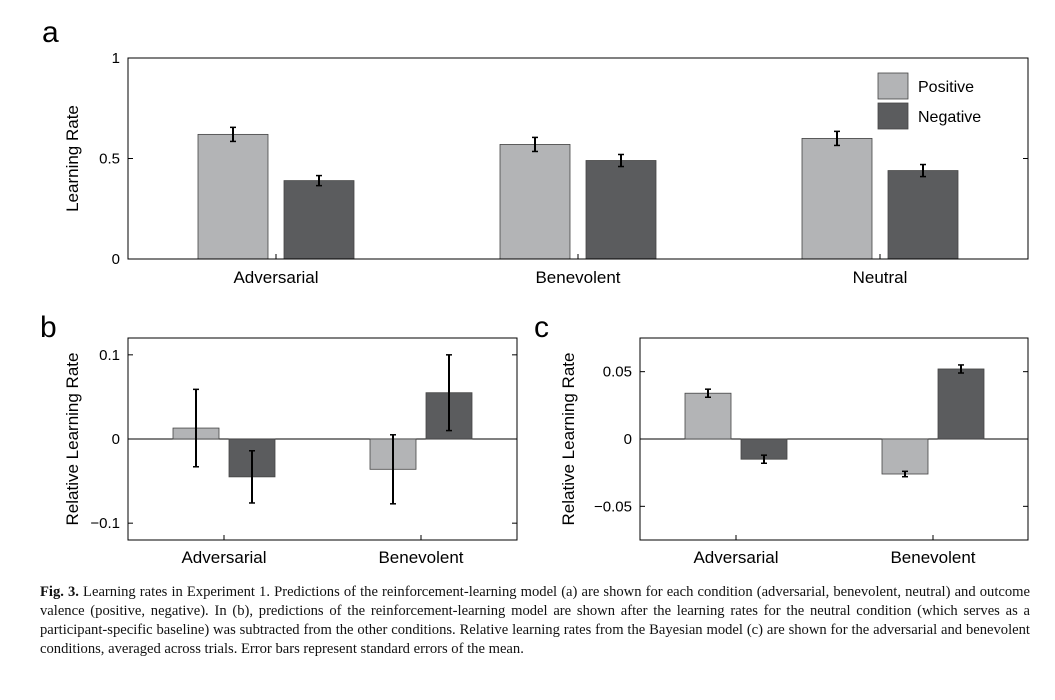 The height and width of the screenshot is (700, 1055). Describe the element at coordinates (59, 592) in the screenshot. I see `caption-label: Fig. 3.` at that location.